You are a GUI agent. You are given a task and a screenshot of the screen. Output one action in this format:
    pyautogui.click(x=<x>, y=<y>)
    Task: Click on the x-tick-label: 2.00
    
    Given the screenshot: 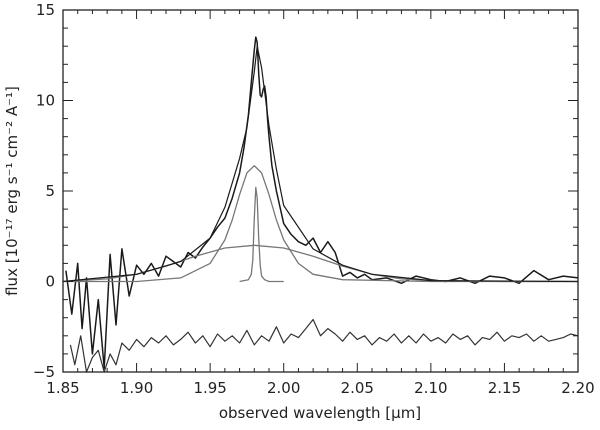 What is the action you would take?
    pyautogui.click(x=283, y=388)
    